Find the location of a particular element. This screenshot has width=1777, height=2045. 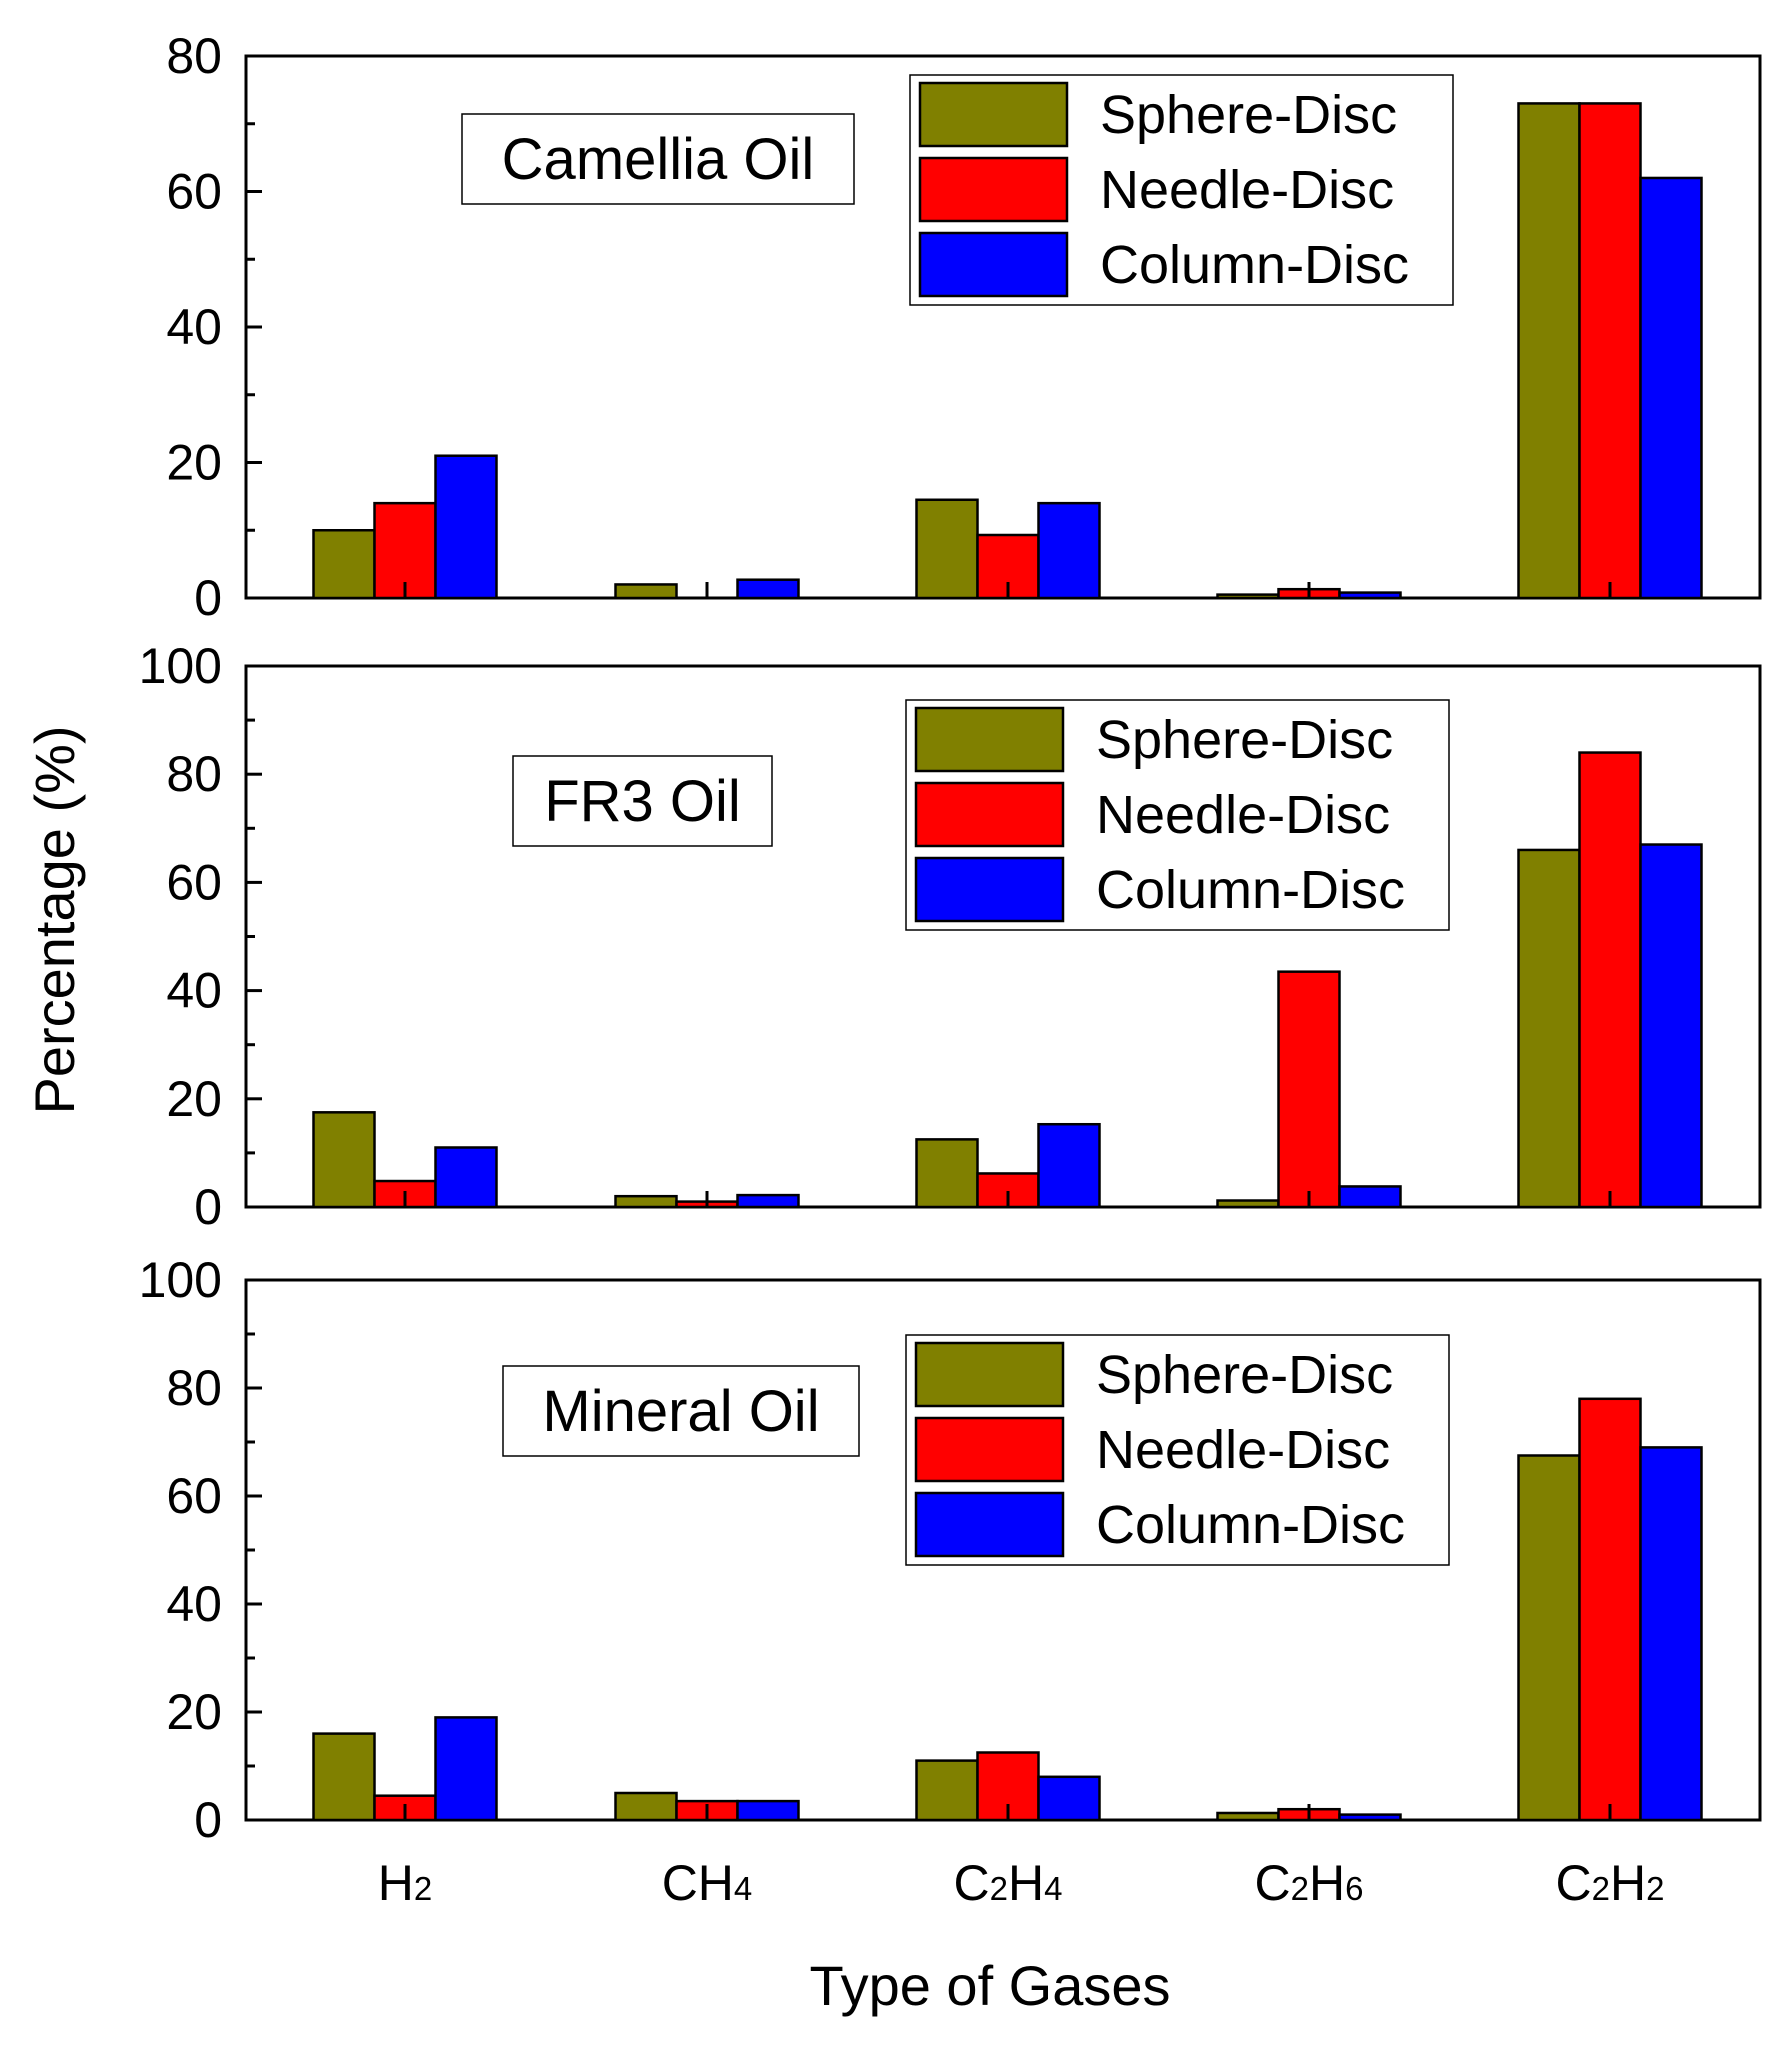

panel-title: Mineral Oil is located at coordinates (680, 1411).